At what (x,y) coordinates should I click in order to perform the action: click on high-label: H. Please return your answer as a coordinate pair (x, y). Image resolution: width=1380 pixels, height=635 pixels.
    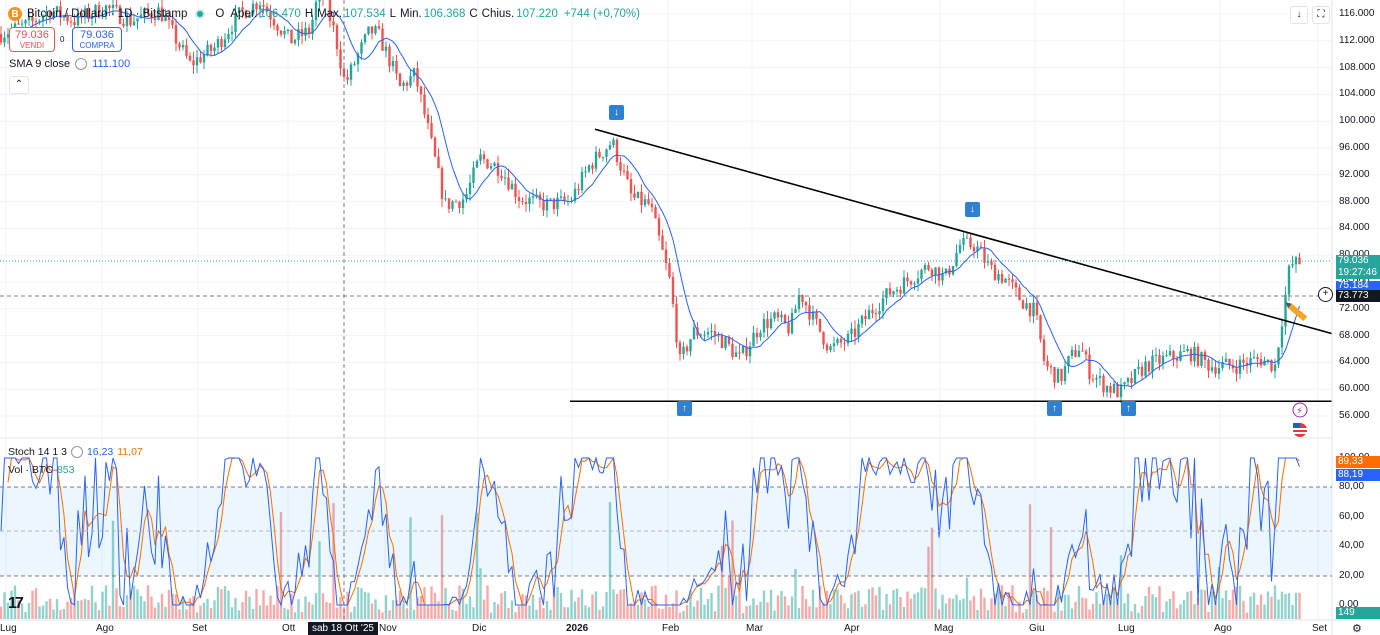
    Looking at the image, I should click on (309, 14).